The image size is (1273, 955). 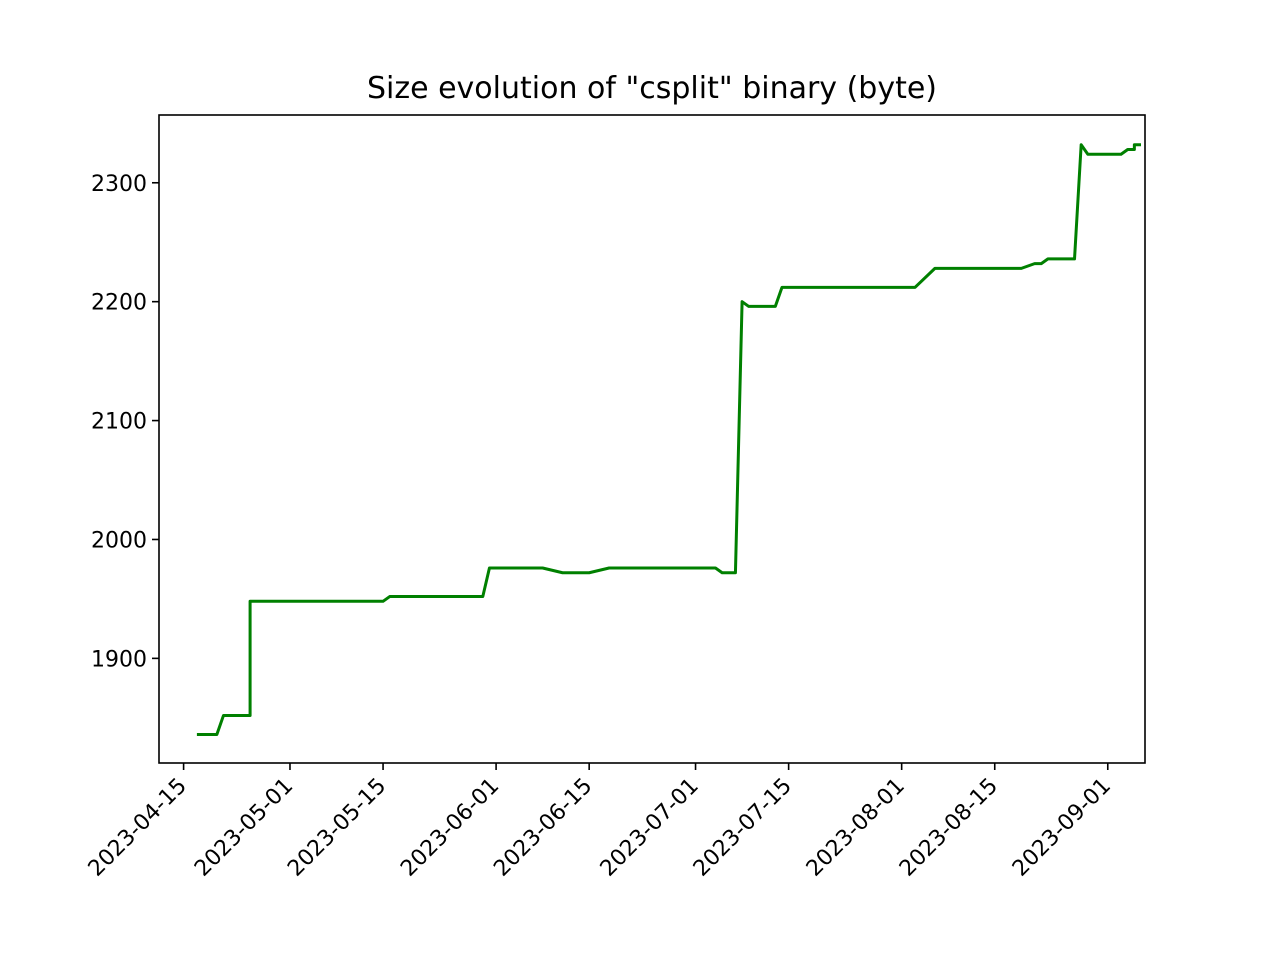 I want to click on x-tick-label-2023-07-01: 2023-07-01, so click(x=650, y=828).